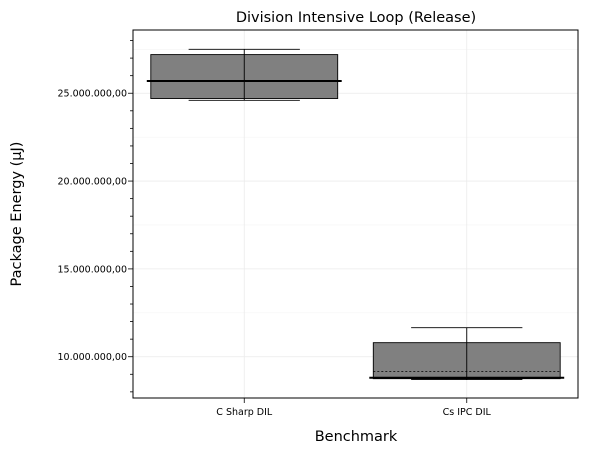 The image size is (600, 450). I want to click on x-axis-title: Benchmark, so click(356, 437).